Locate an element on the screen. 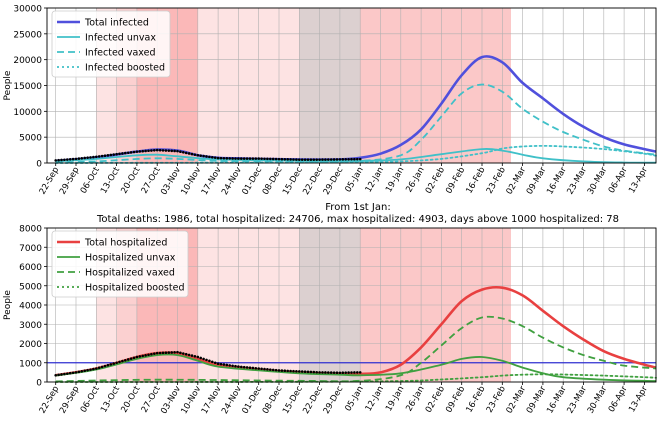 The width and height of the screenshot is (659, 426). top-series-infected-boosted is located at coordinates (355, 154).